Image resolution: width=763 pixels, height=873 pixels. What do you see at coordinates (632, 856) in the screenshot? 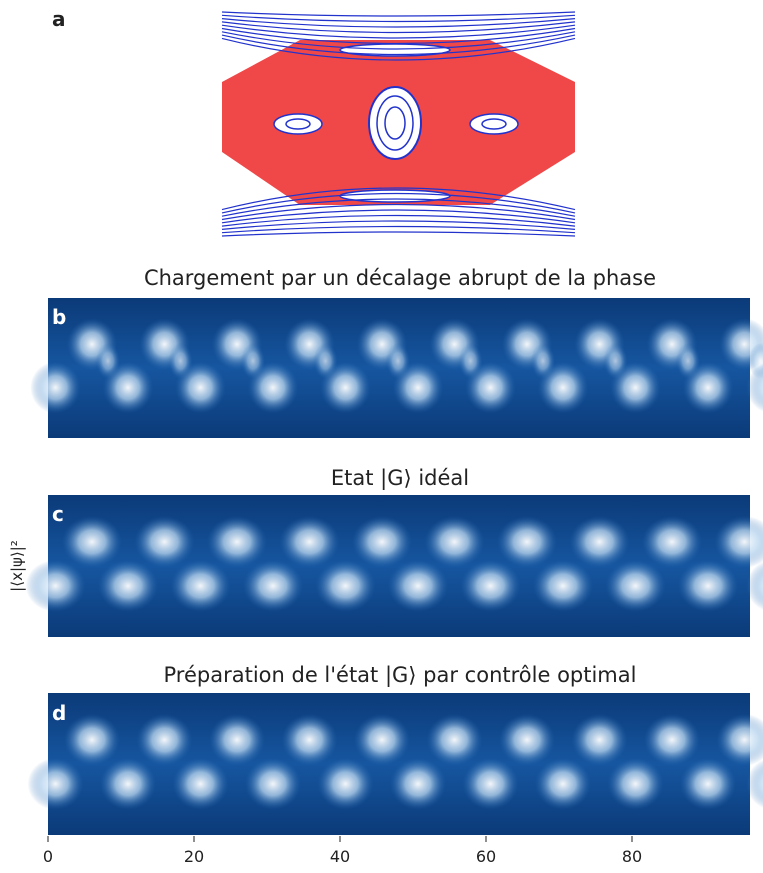
I see `x-tick-label: 80` at bounding box center [632, 856].